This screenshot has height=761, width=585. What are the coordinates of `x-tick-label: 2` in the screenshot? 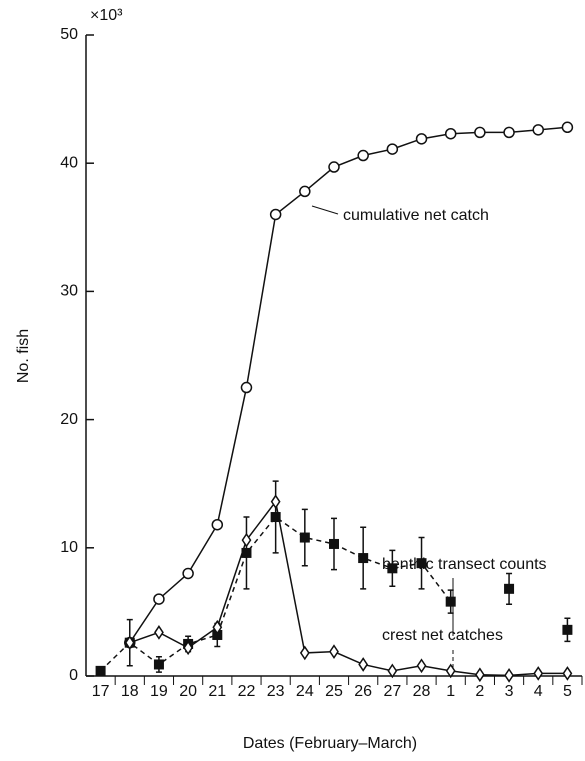 It's located at (479, 691).